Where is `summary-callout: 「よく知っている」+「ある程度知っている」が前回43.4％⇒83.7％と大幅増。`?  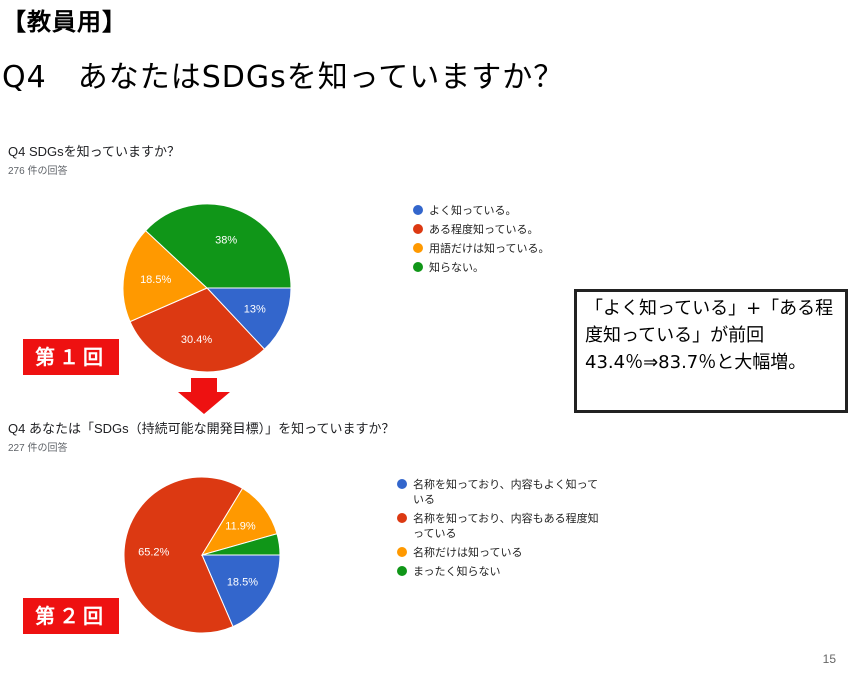 summary-callout: 「よく知っている」+「ある程度知っている」が前回43.4％⇒83.7％と大幅増。 is located at coordinates (711, 351).